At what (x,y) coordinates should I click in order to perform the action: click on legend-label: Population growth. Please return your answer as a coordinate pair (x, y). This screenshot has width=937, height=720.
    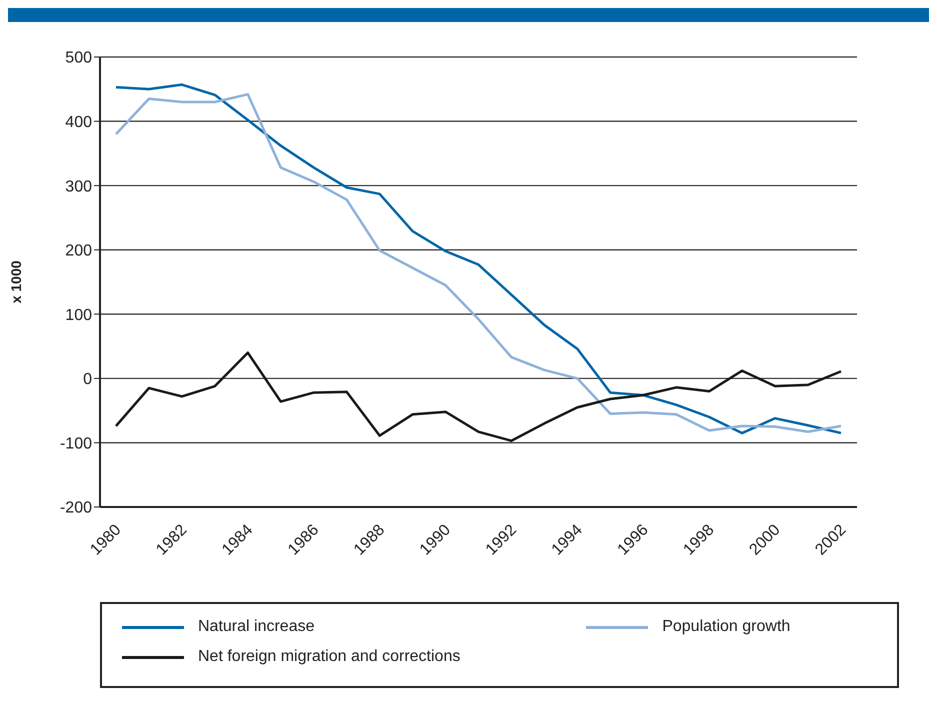
    Looking at the image, I should click on (726, 627).